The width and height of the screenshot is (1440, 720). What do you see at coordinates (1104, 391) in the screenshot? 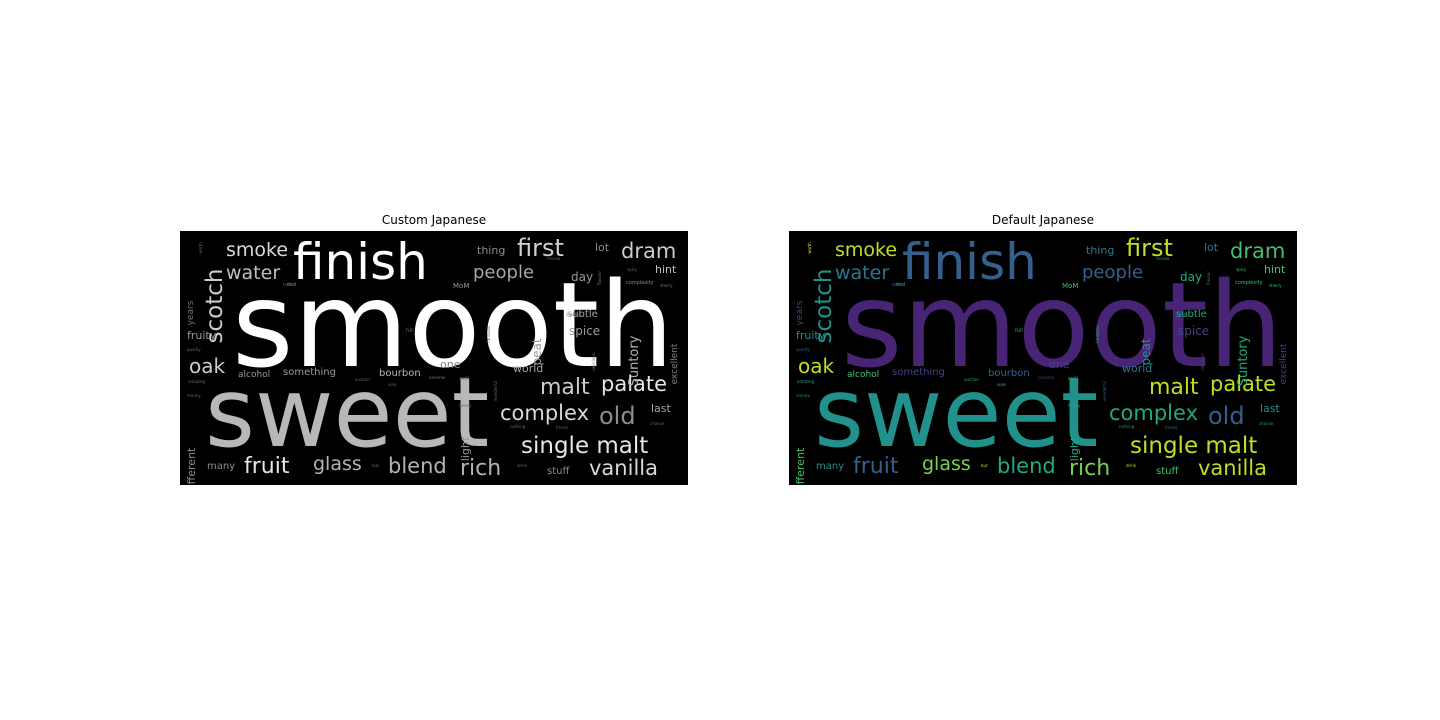
I see `word-wonderful: wonderful` at bounding box center [1104, 391].